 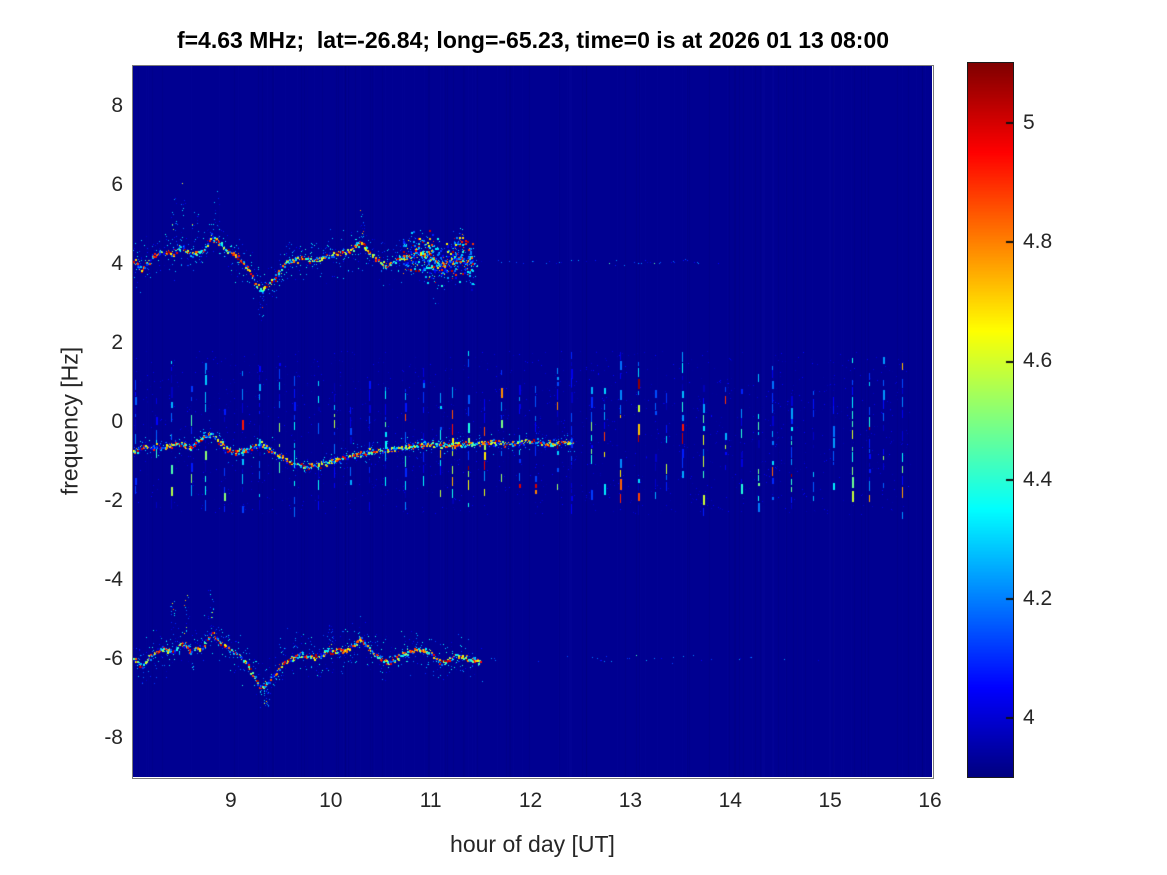 I want to click on y-tick-label: 8, so click(x=117, y=105).